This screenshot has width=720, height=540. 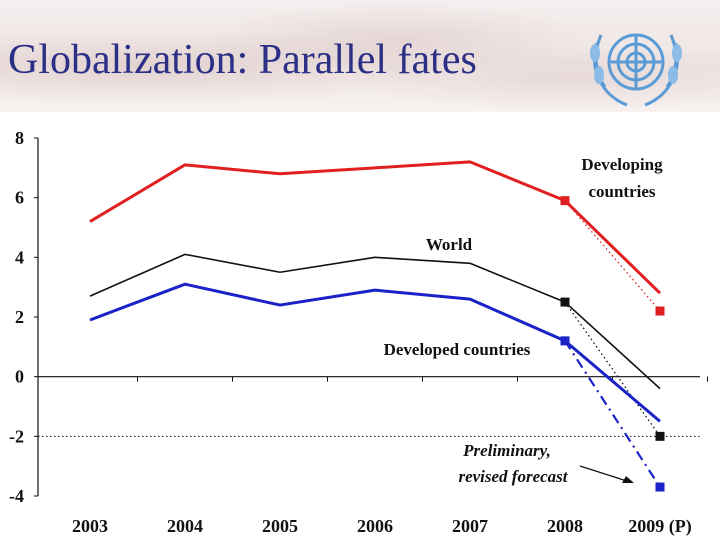 I want to click on slide-title: Globalization: Parallel fates, so click(x=242, y=60).